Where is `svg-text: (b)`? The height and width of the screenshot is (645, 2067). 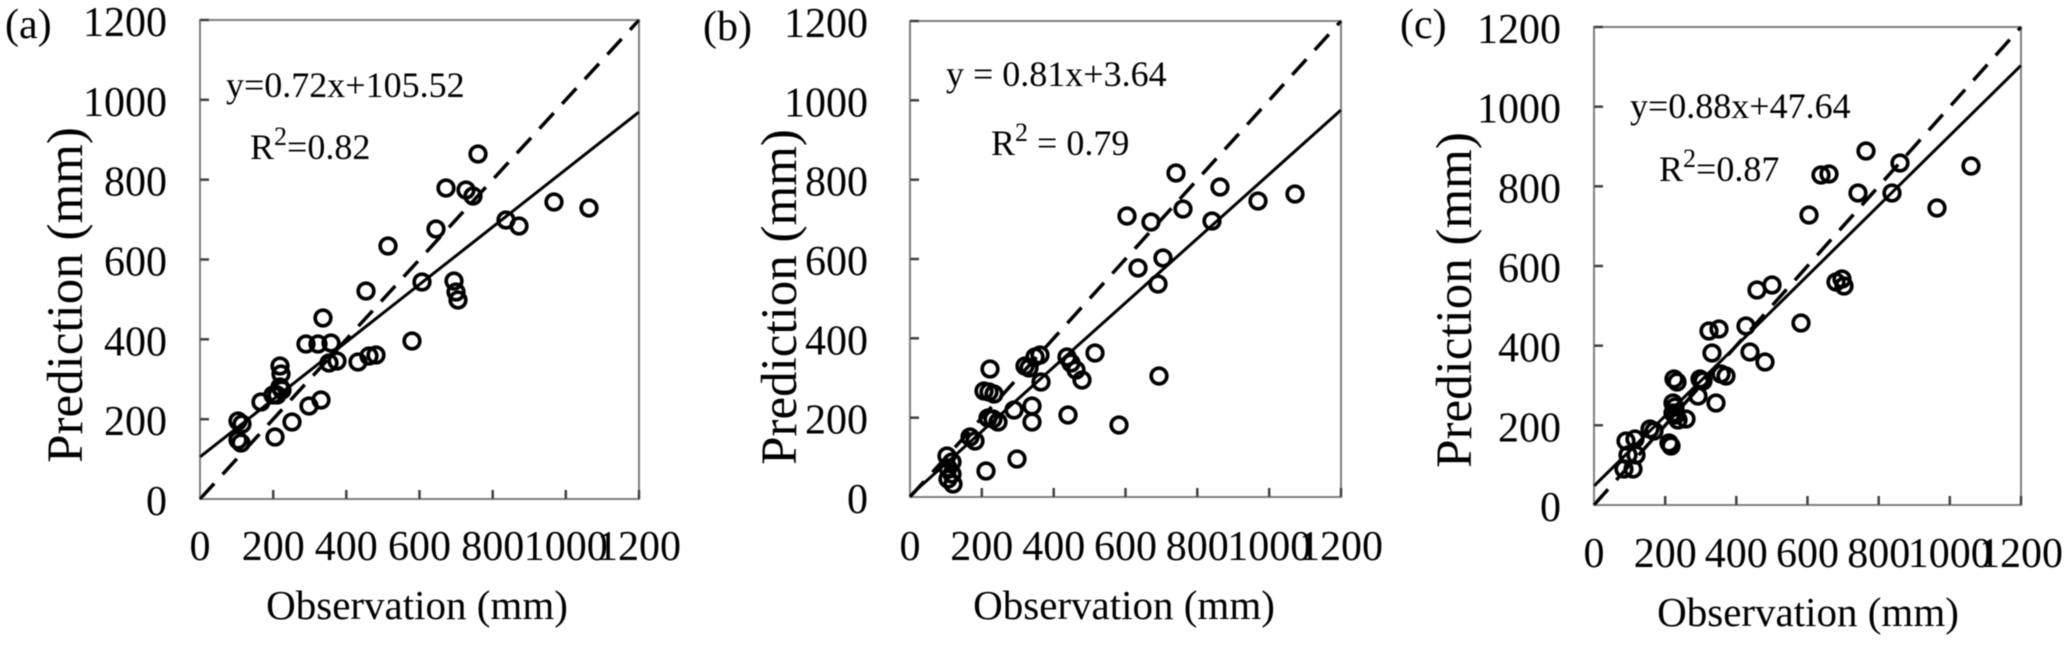
svg-text: (b) is located at coordinates (727, 27).